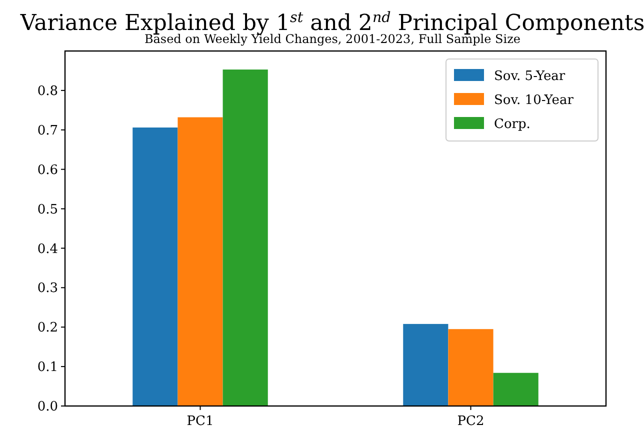  What do you see at coordinates (47, 368) in the screenshot?
I see `y-tick-label: 0.1` at bounding box center [47, 368].